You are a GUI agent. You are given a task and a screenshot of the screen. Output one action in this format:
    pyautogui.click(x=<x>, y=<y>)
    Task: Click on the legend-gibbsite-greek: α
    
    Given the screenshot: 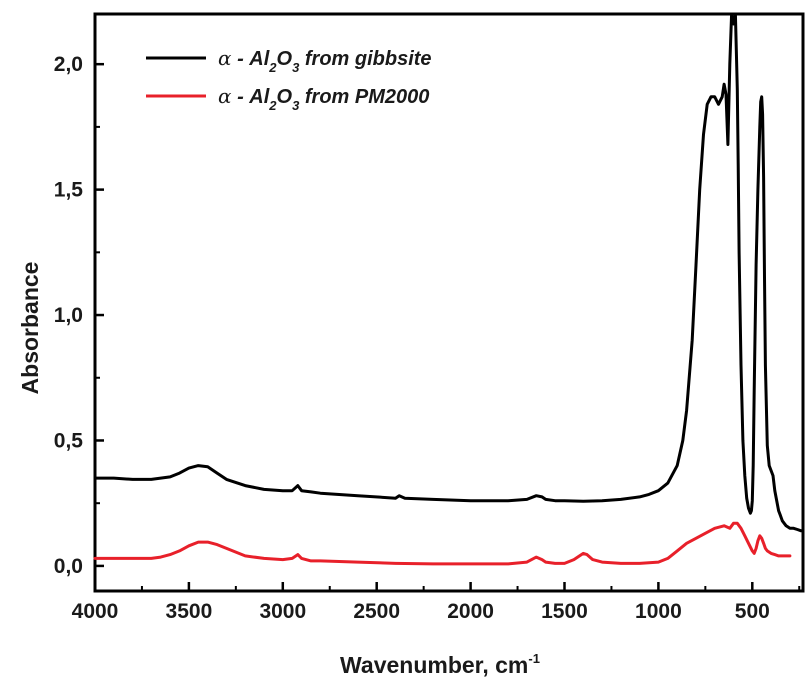 What is the action you would take?
    pyautogui.click(x=225, y=58)
    